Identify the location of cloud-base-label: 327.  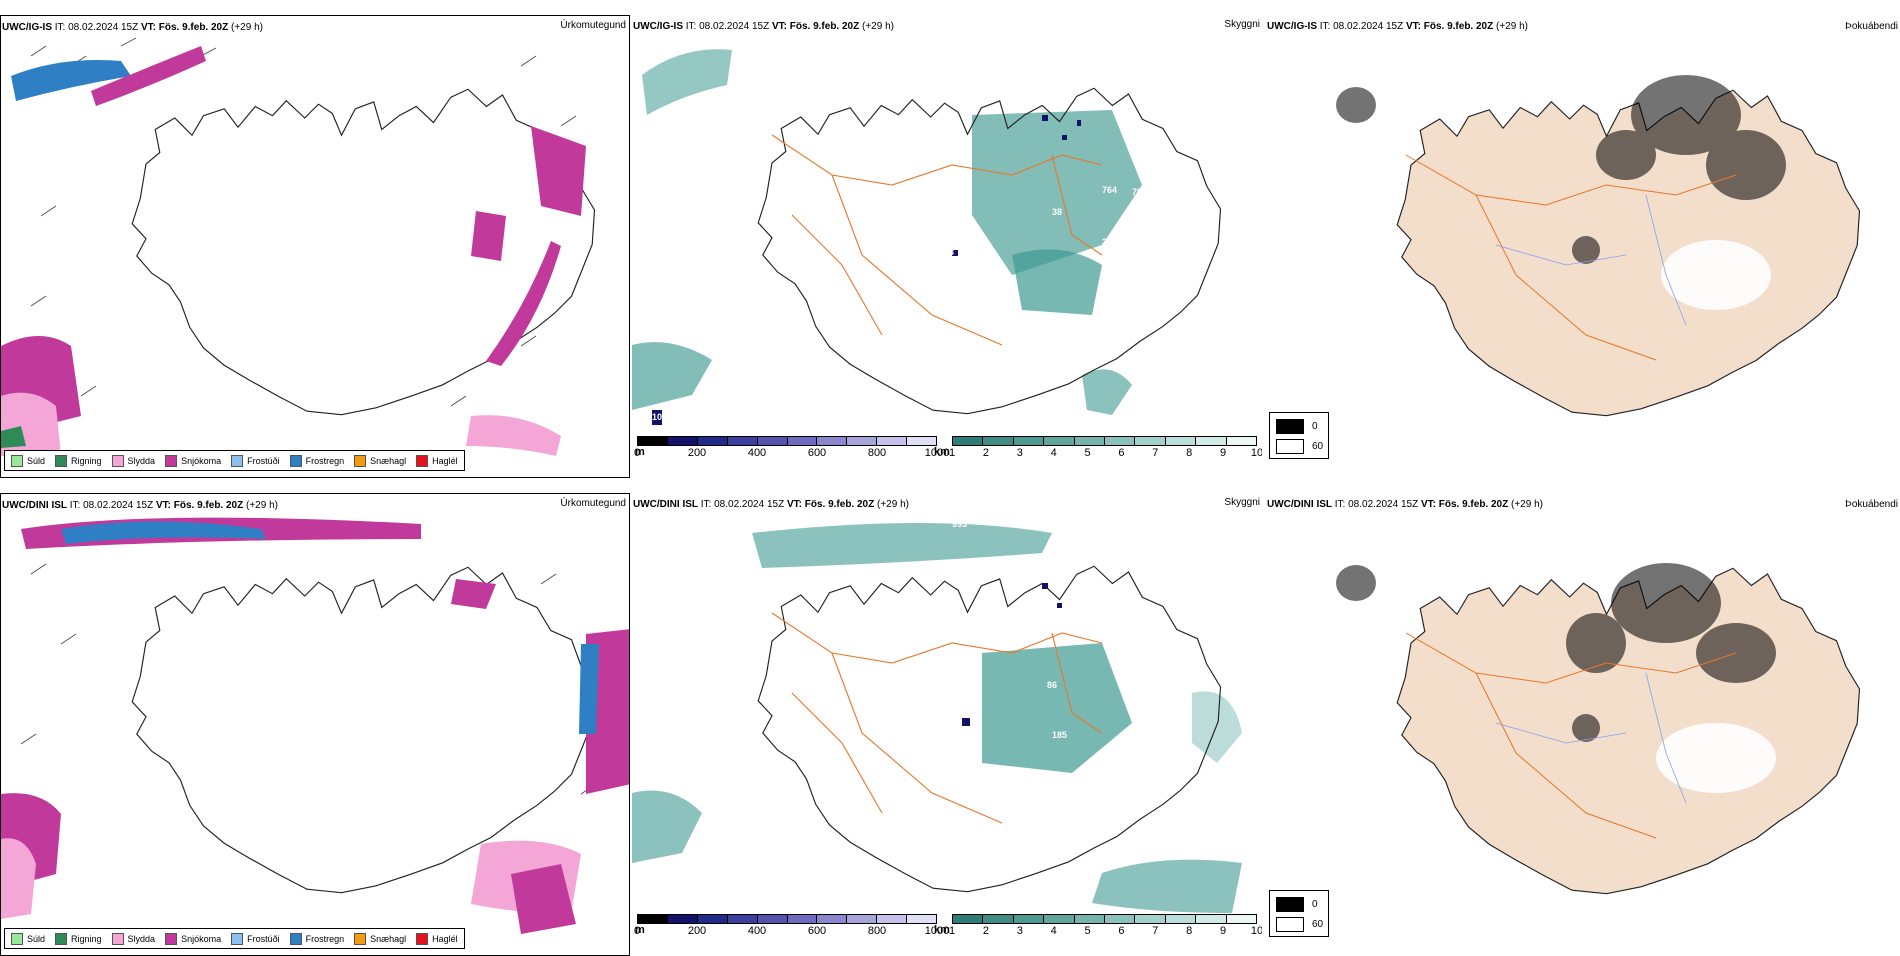
(1179, 182).